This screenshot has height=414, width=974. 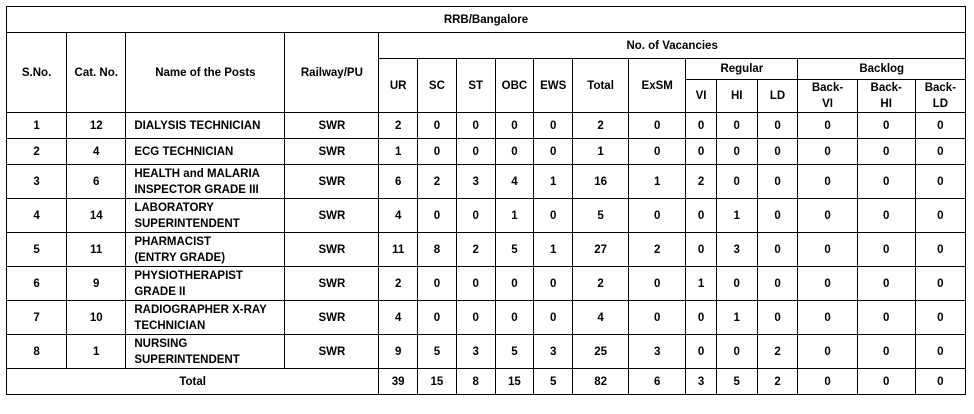 What do you see at coordinates (486, 125) in the screenshot?
I see `table-row: 1 12 DIALYSIS TECHNICIAN SWR 2 0 0 0 0 2 0 0 0 0 0 0 0` at bounding box center [486, 125].